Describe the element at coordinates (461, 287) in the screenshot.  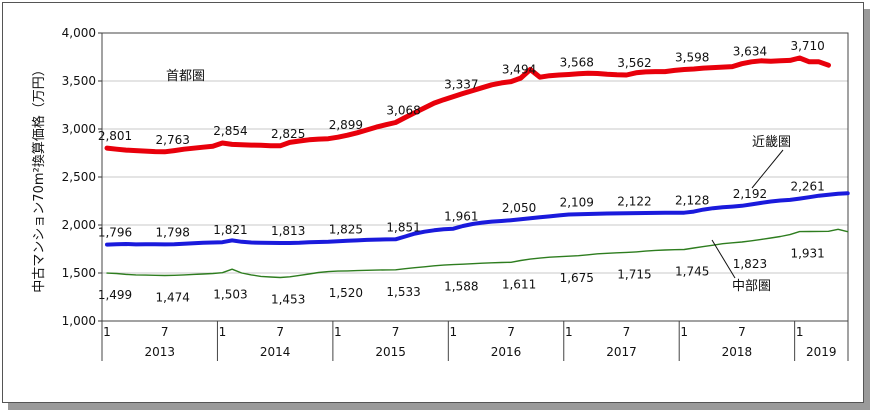
I see `data-label: 1,588` at that location.